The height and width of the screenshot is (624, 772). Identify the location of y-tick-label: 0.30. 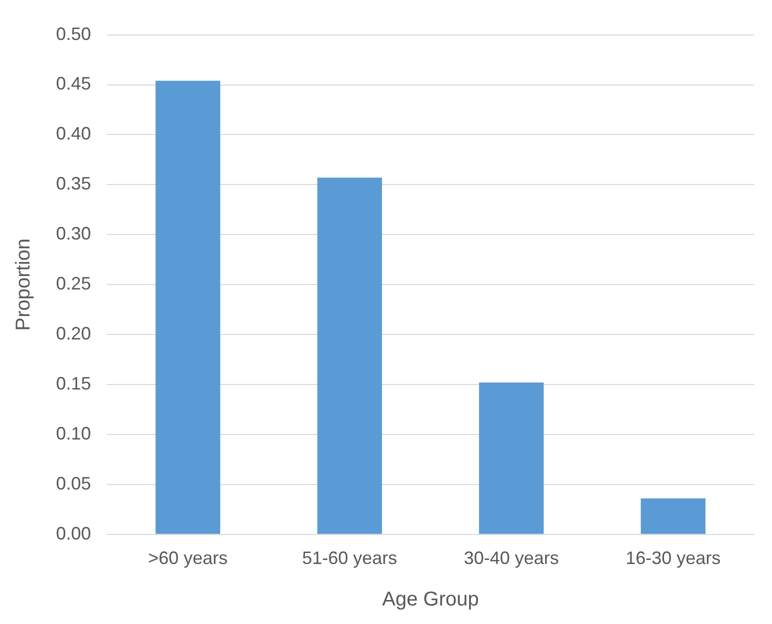
(74, 234).